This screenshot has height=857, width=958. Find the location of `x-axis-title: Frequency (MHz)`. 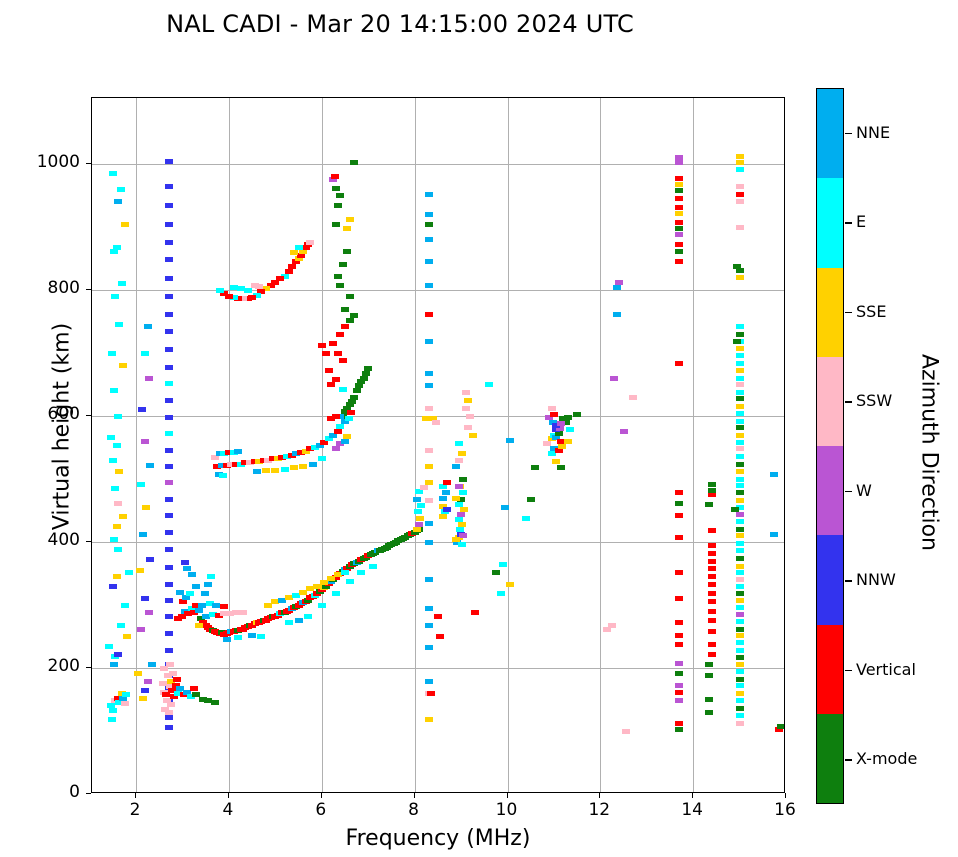

x-axis-title: Frequency (MHz) is located at coordinates (438, 838).